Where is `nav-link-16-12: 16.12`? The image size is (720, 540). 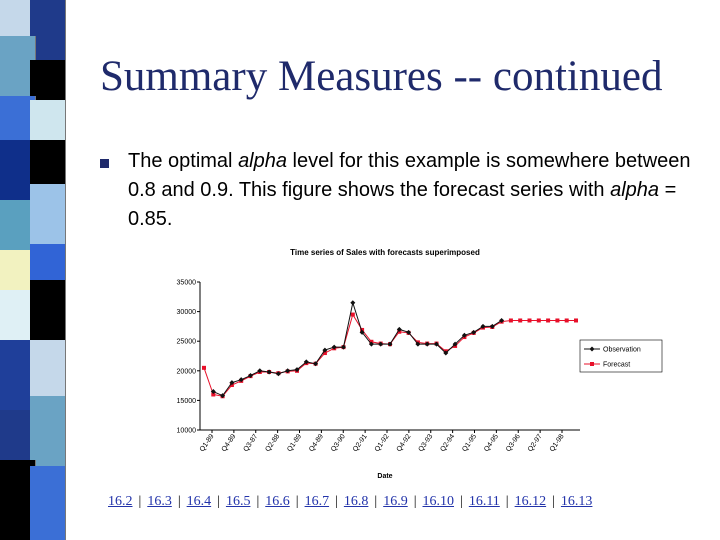
nav-link-16-12: 16.12 is located at coordinates (530, 501).